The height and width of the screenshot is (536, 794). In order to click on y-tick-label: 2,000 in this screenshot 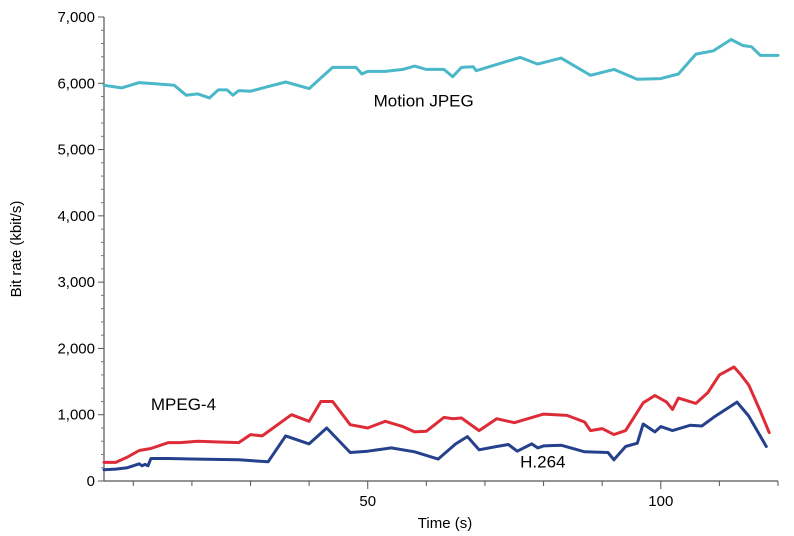, I will do `click(76, 348)`.